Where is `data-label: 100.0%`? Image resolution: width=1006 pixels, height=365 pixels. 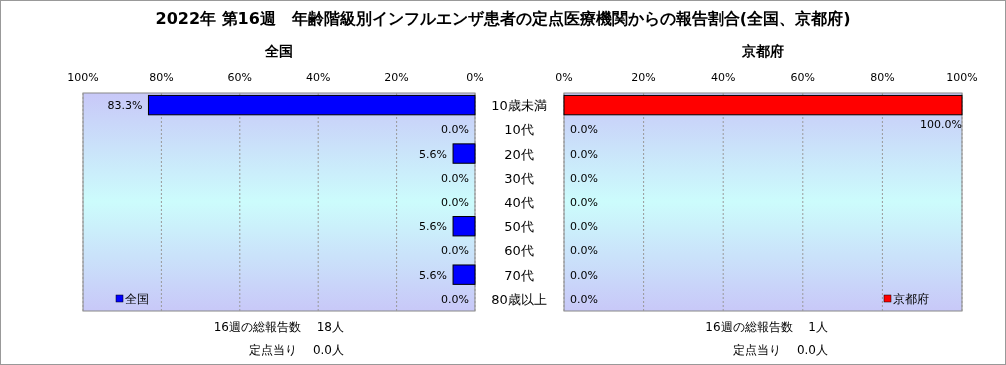 data-label: 100.0% is located at coordinates (941, 124).